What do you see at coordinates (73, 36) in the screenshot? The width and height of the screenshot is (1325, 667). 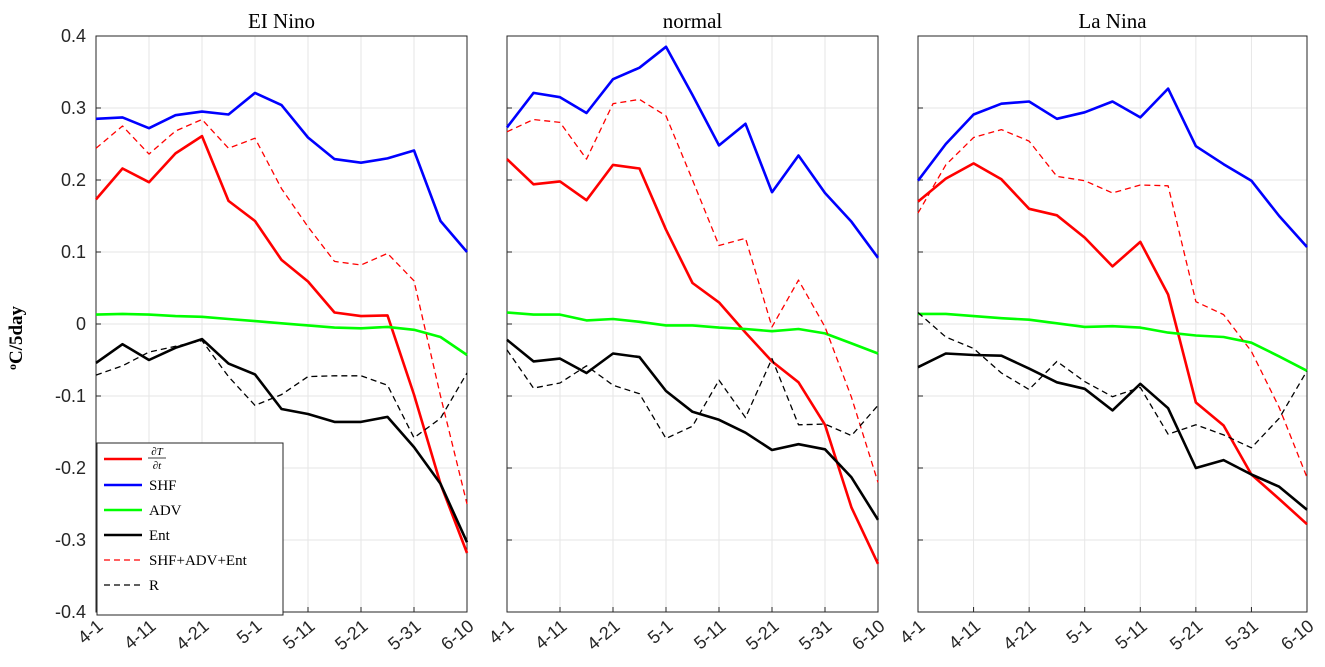 I see `y-tick-label: 0.4` at bounding box center [73, 36].